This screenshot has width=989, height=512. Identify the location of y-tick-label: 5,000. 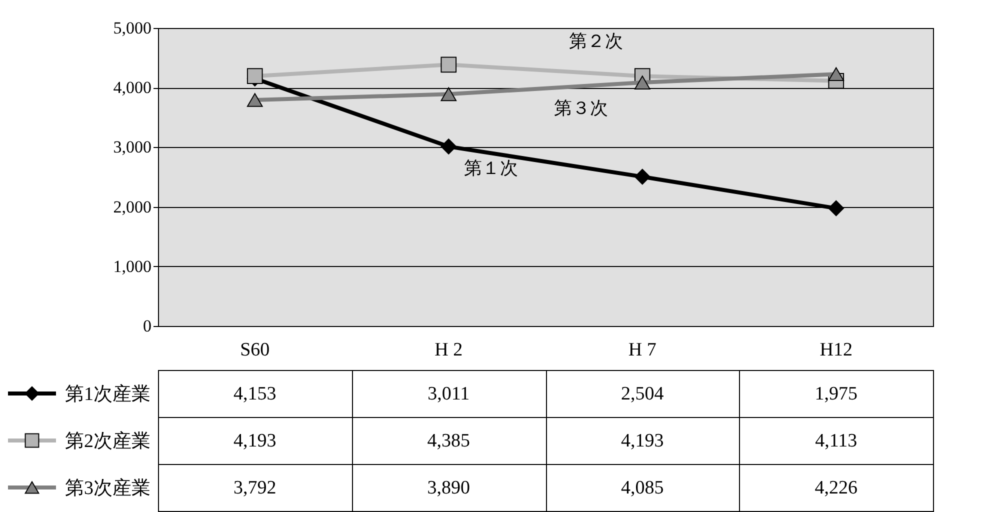
(132, 28).